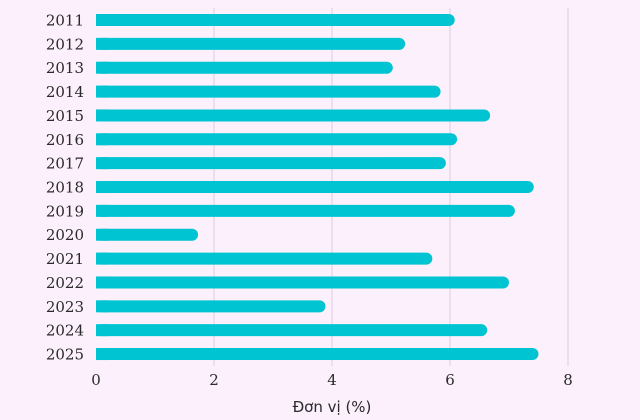 The height and width of the screenshot is (420, 640). What do you see at coordinates (275, 20) in the screenshot?
I see `bar-2011` at bounding box center [275, 20].